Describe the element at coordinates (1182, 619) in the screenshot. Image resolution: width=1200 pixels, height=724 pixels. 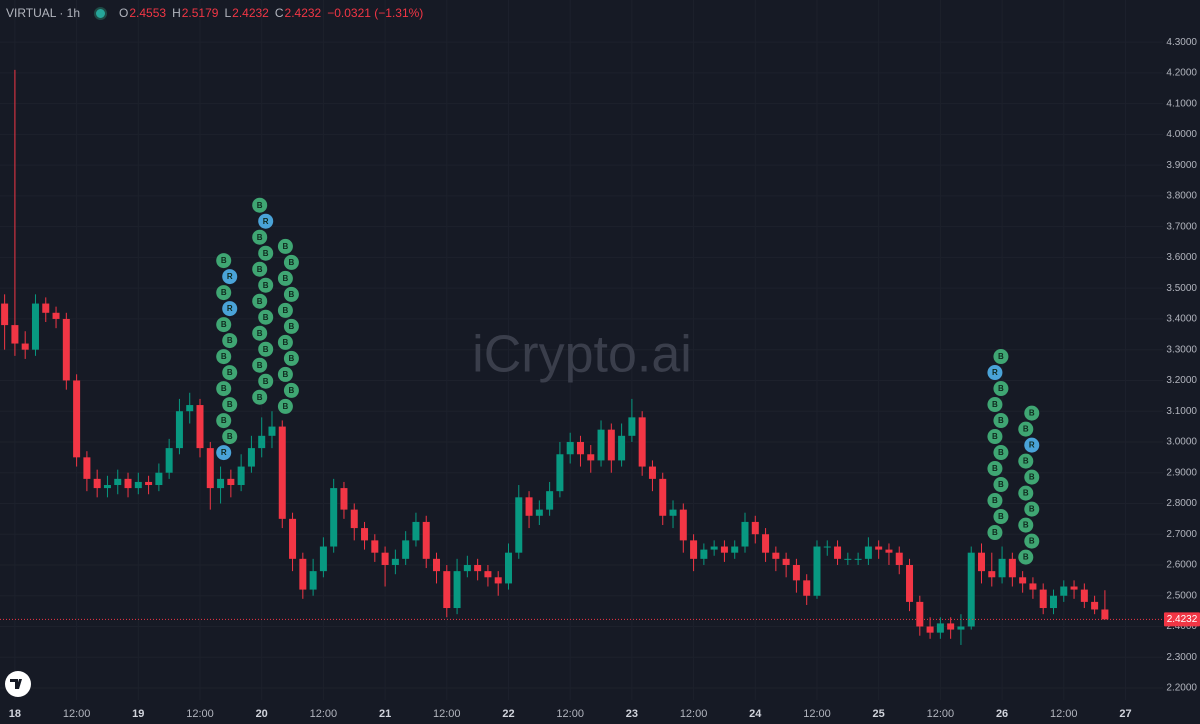
I see `last-price-box` at that location.